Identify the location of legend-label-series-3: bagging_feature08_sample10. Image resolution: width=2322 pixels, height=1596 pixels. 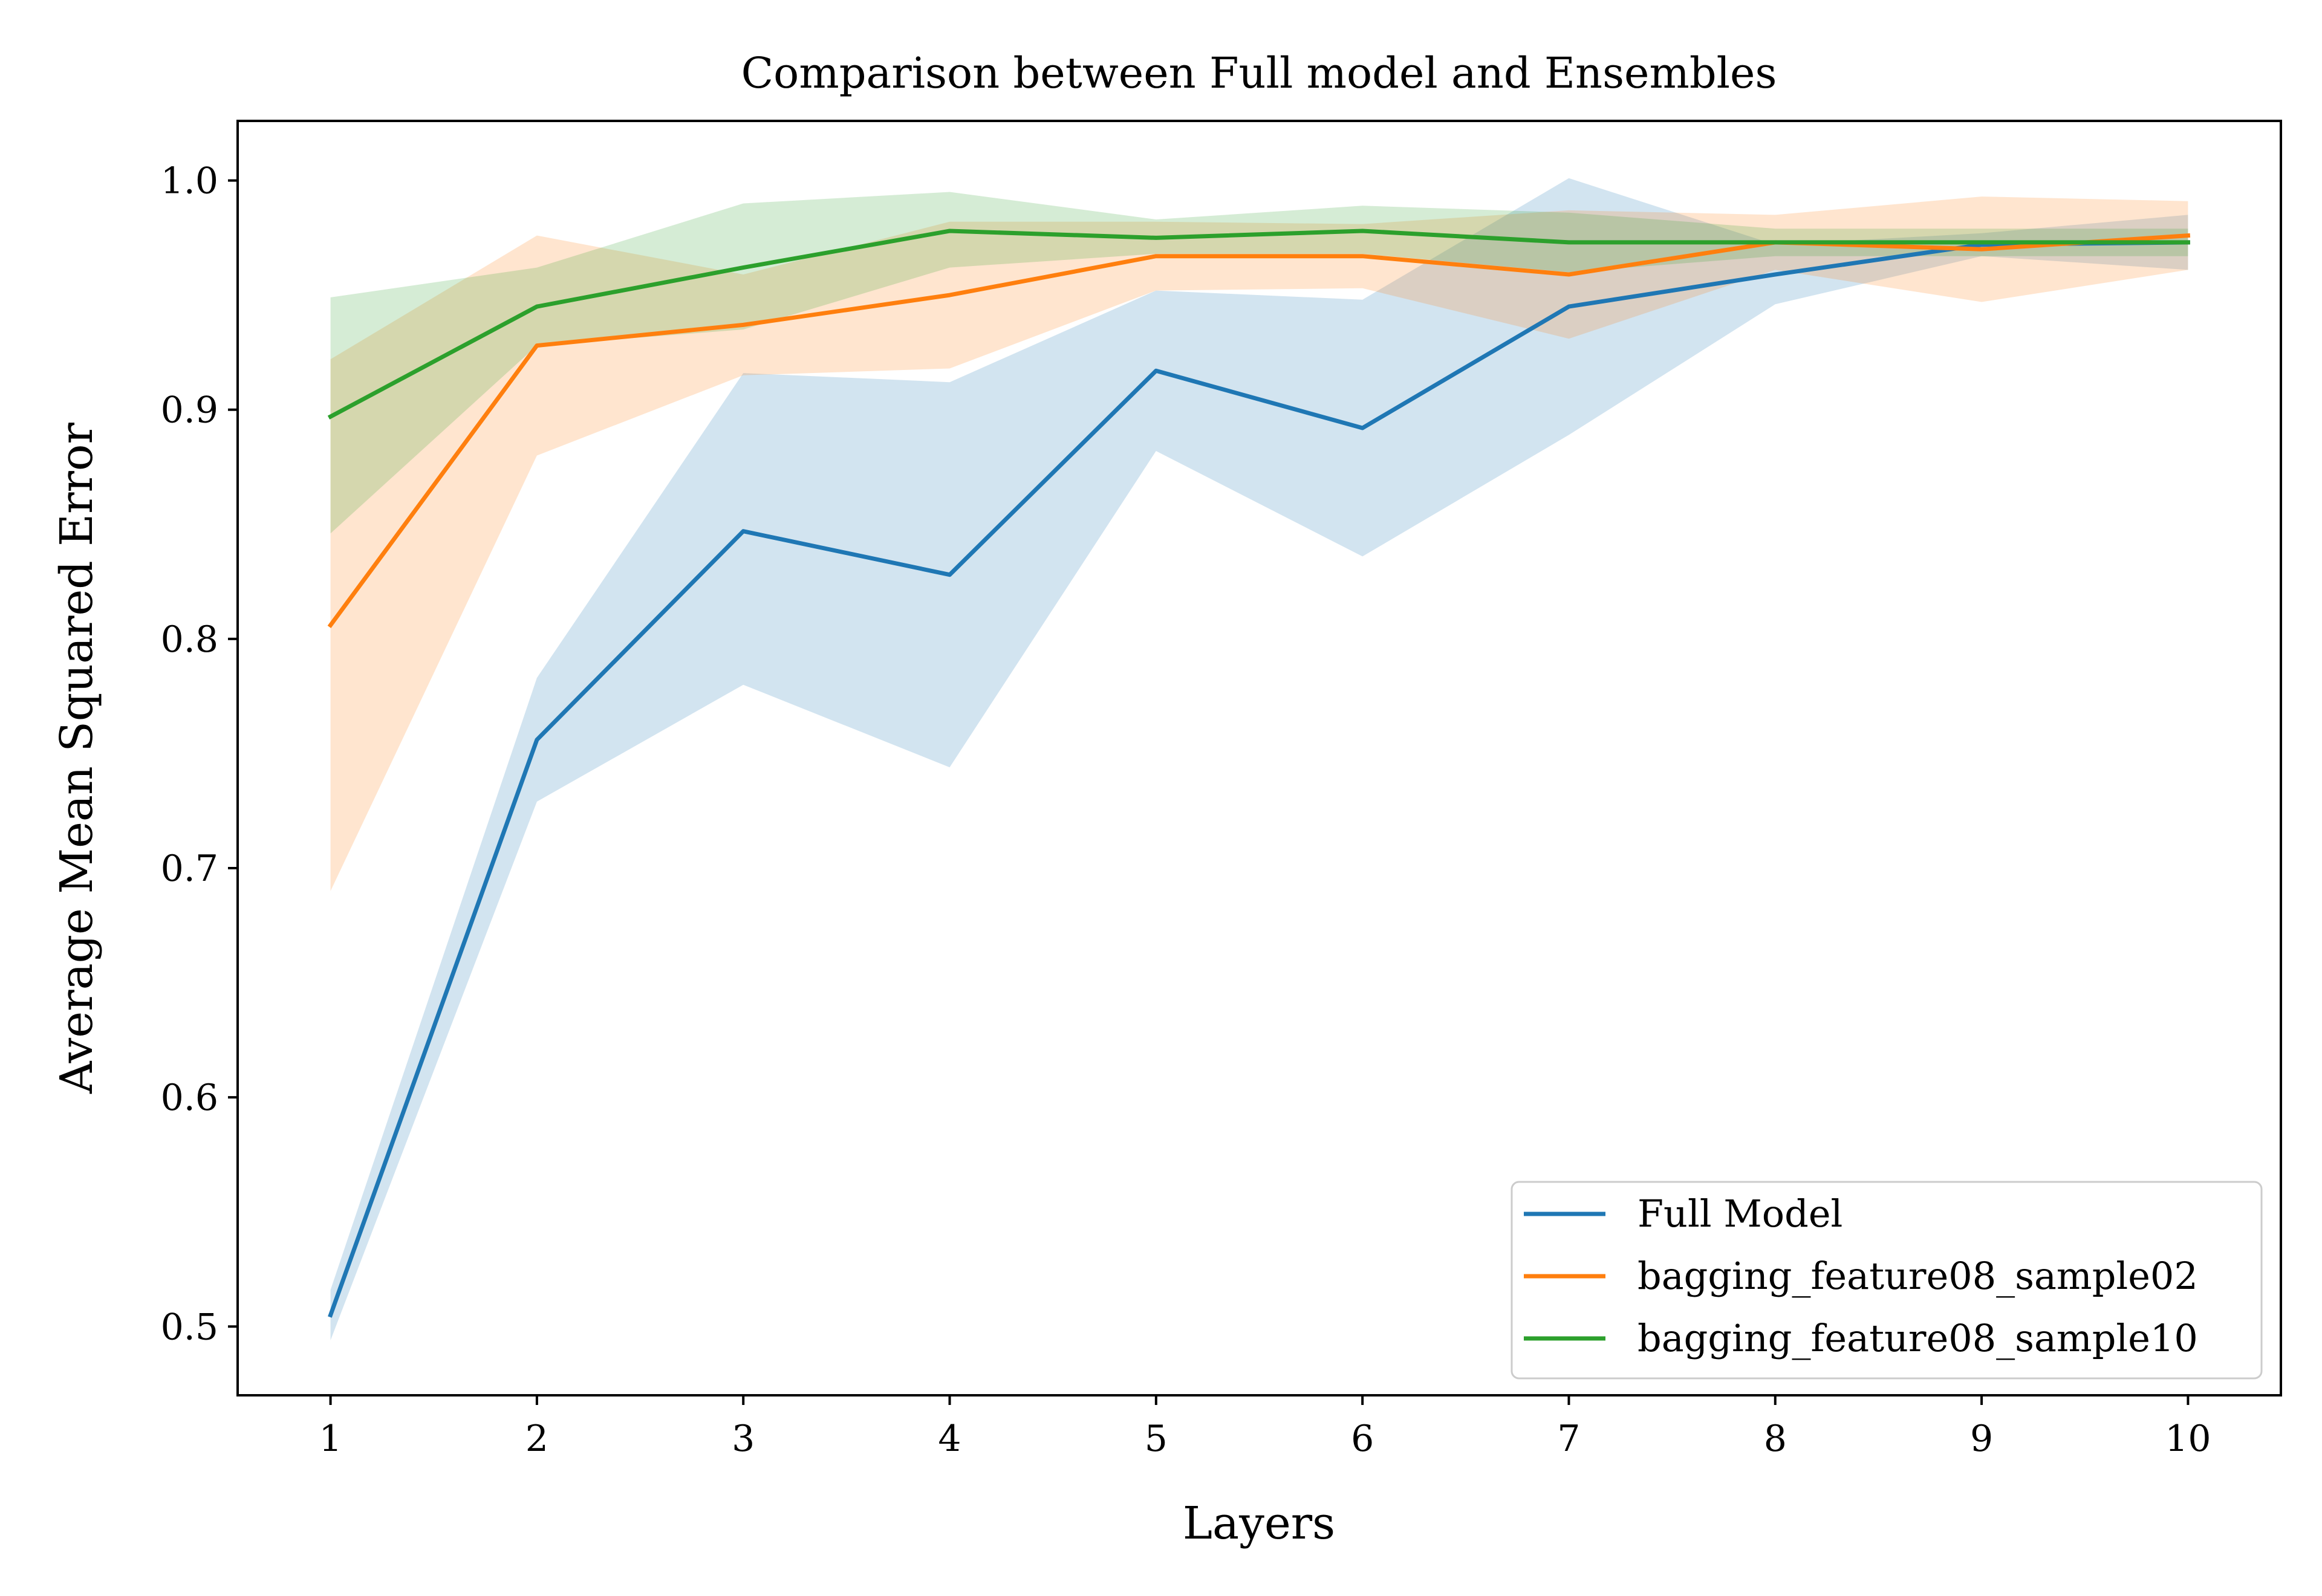
(1917, 1338).